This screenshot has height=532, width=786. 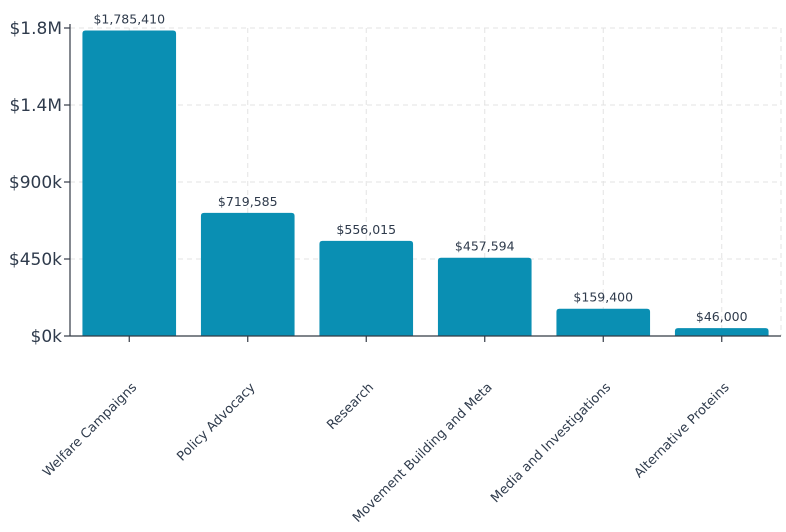 I want to click on x-tick-label: Policy Advocacy, so click(x=216, y=422).